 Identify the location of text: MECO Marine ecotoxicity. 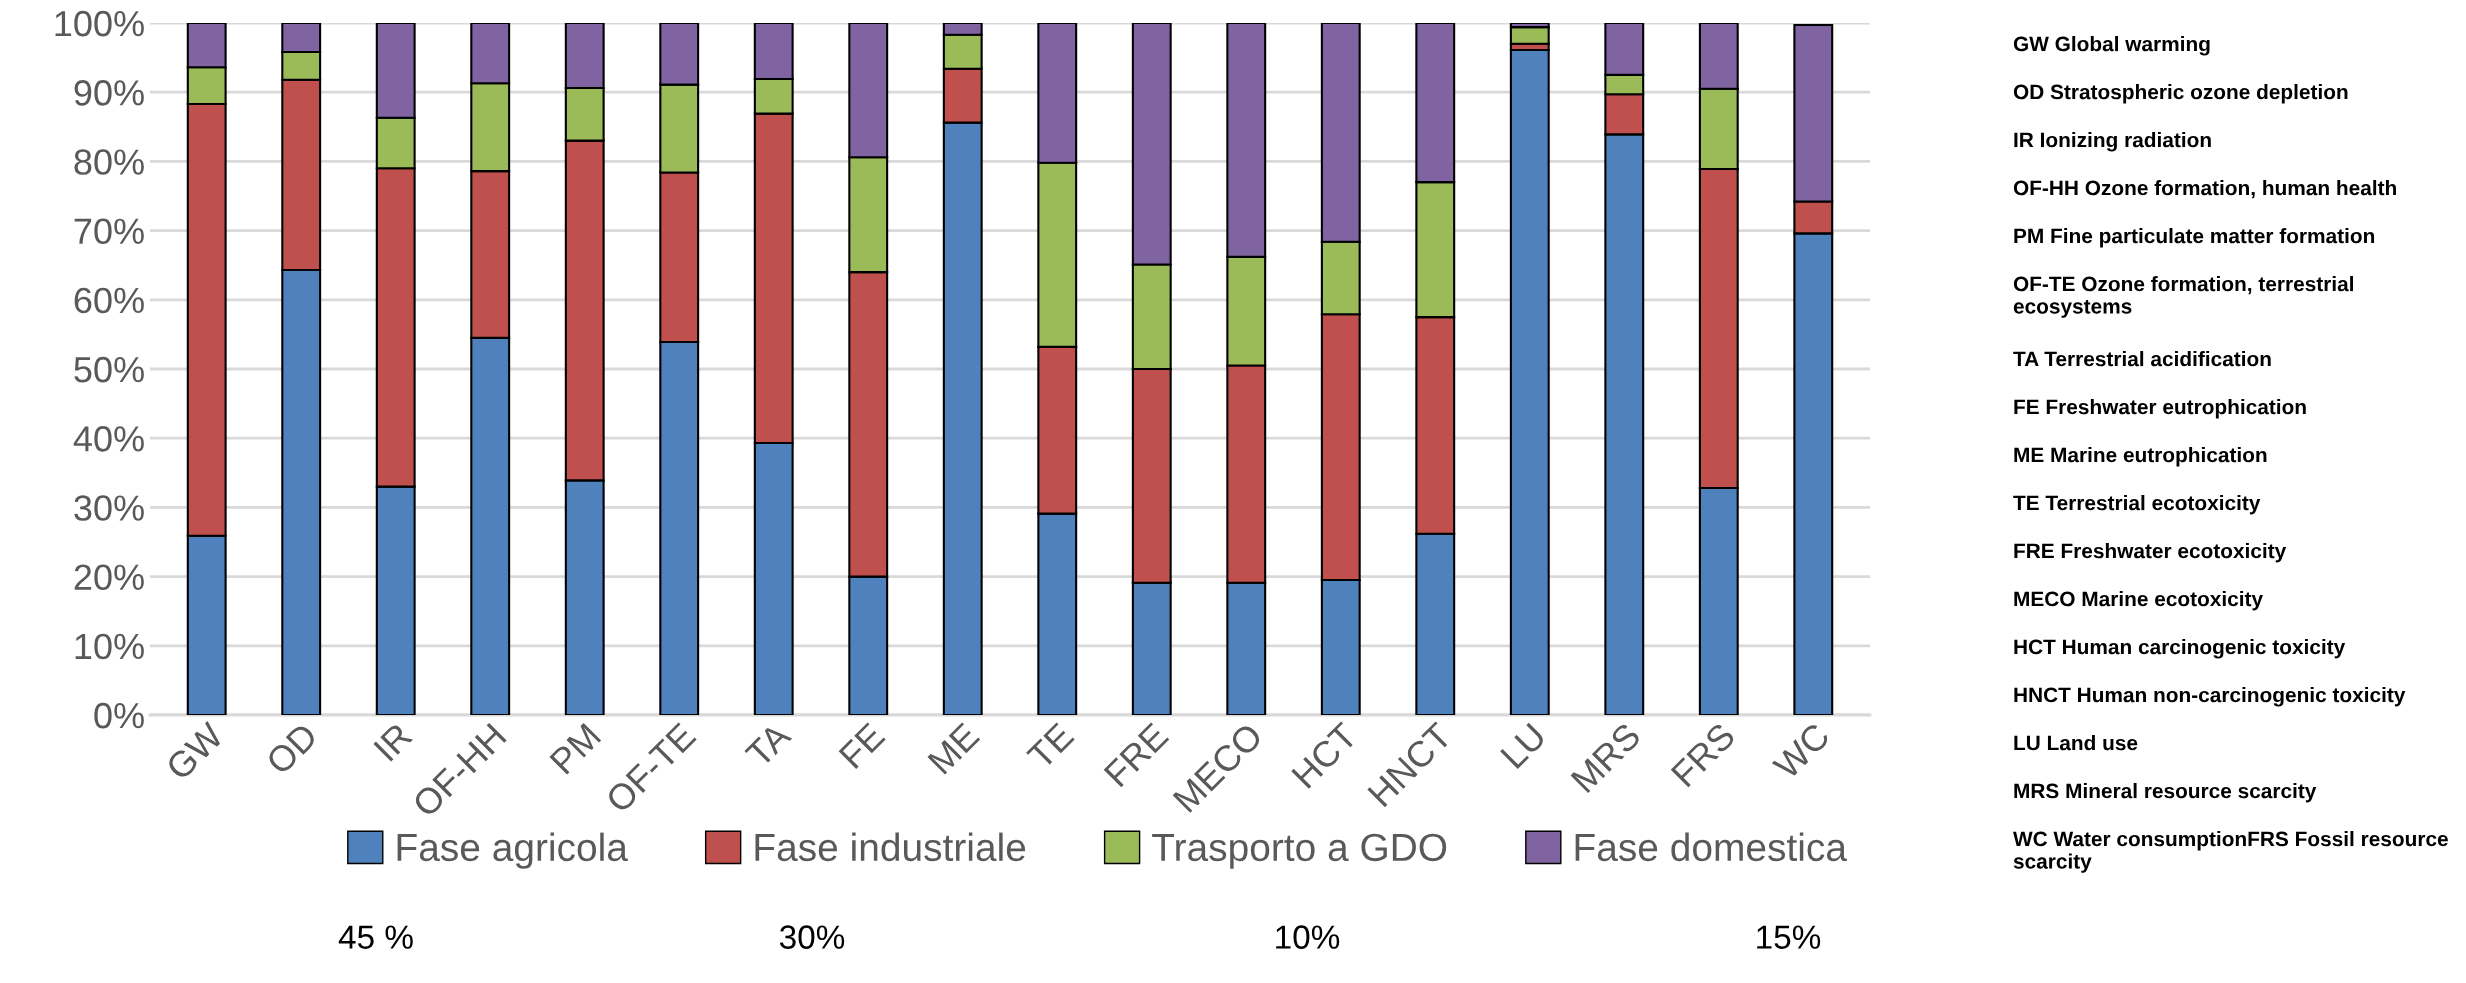
(2138, 601).